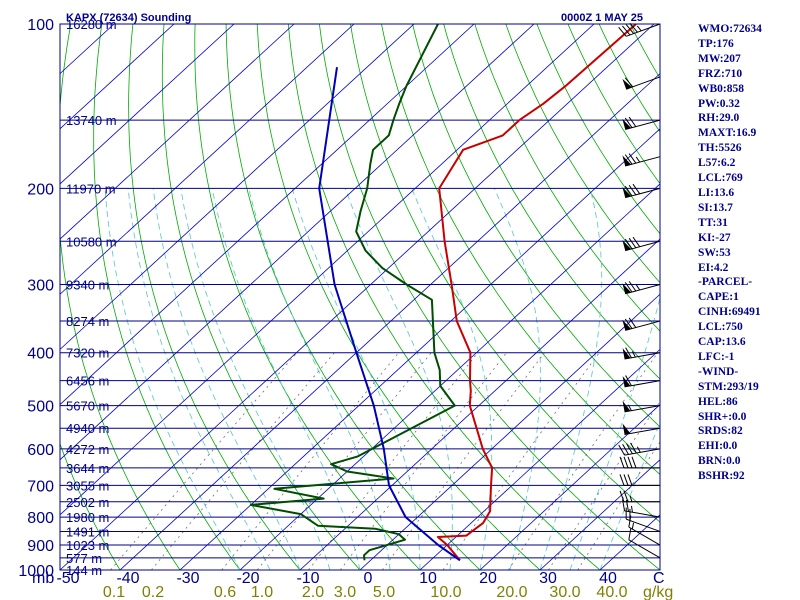 The image size is (800, 600). I want to click on pressure-tick-label: 1000, so click(36, 571).